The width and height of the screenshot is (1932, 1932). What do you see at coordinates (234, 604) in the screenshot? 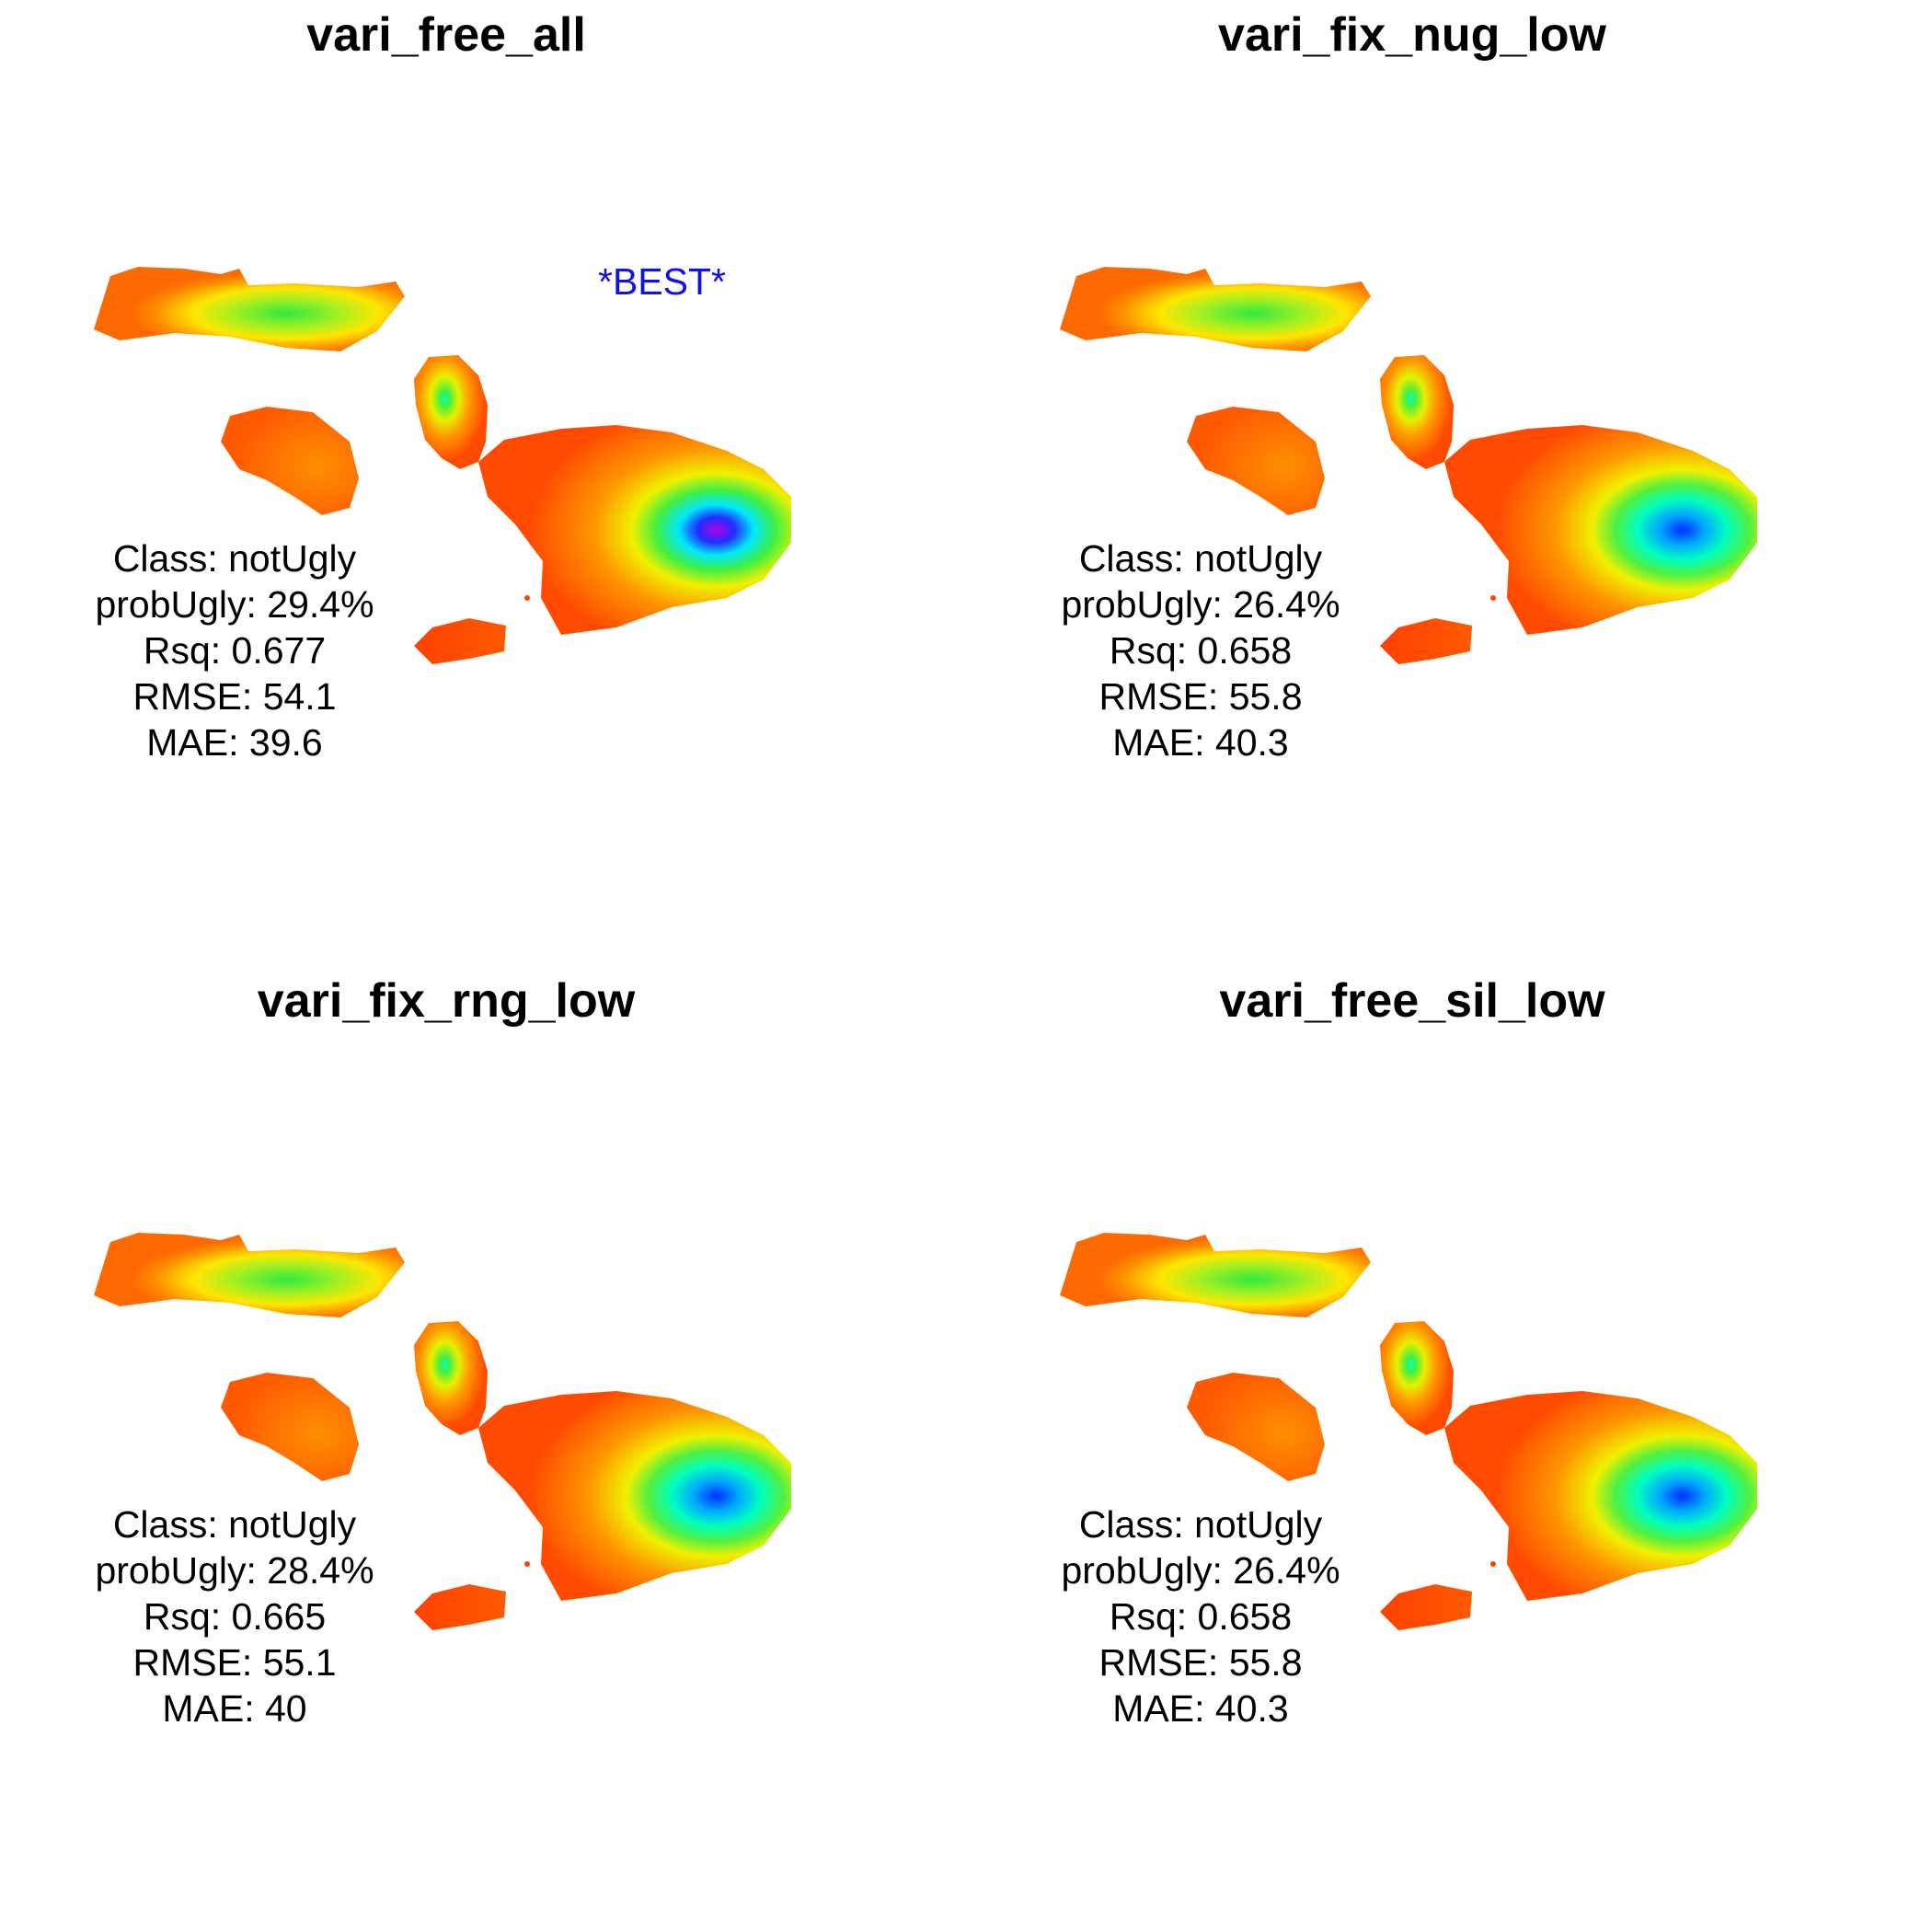
I see `prob-ugly: probUgly: 29.4%` at bounding box center [234, 604].